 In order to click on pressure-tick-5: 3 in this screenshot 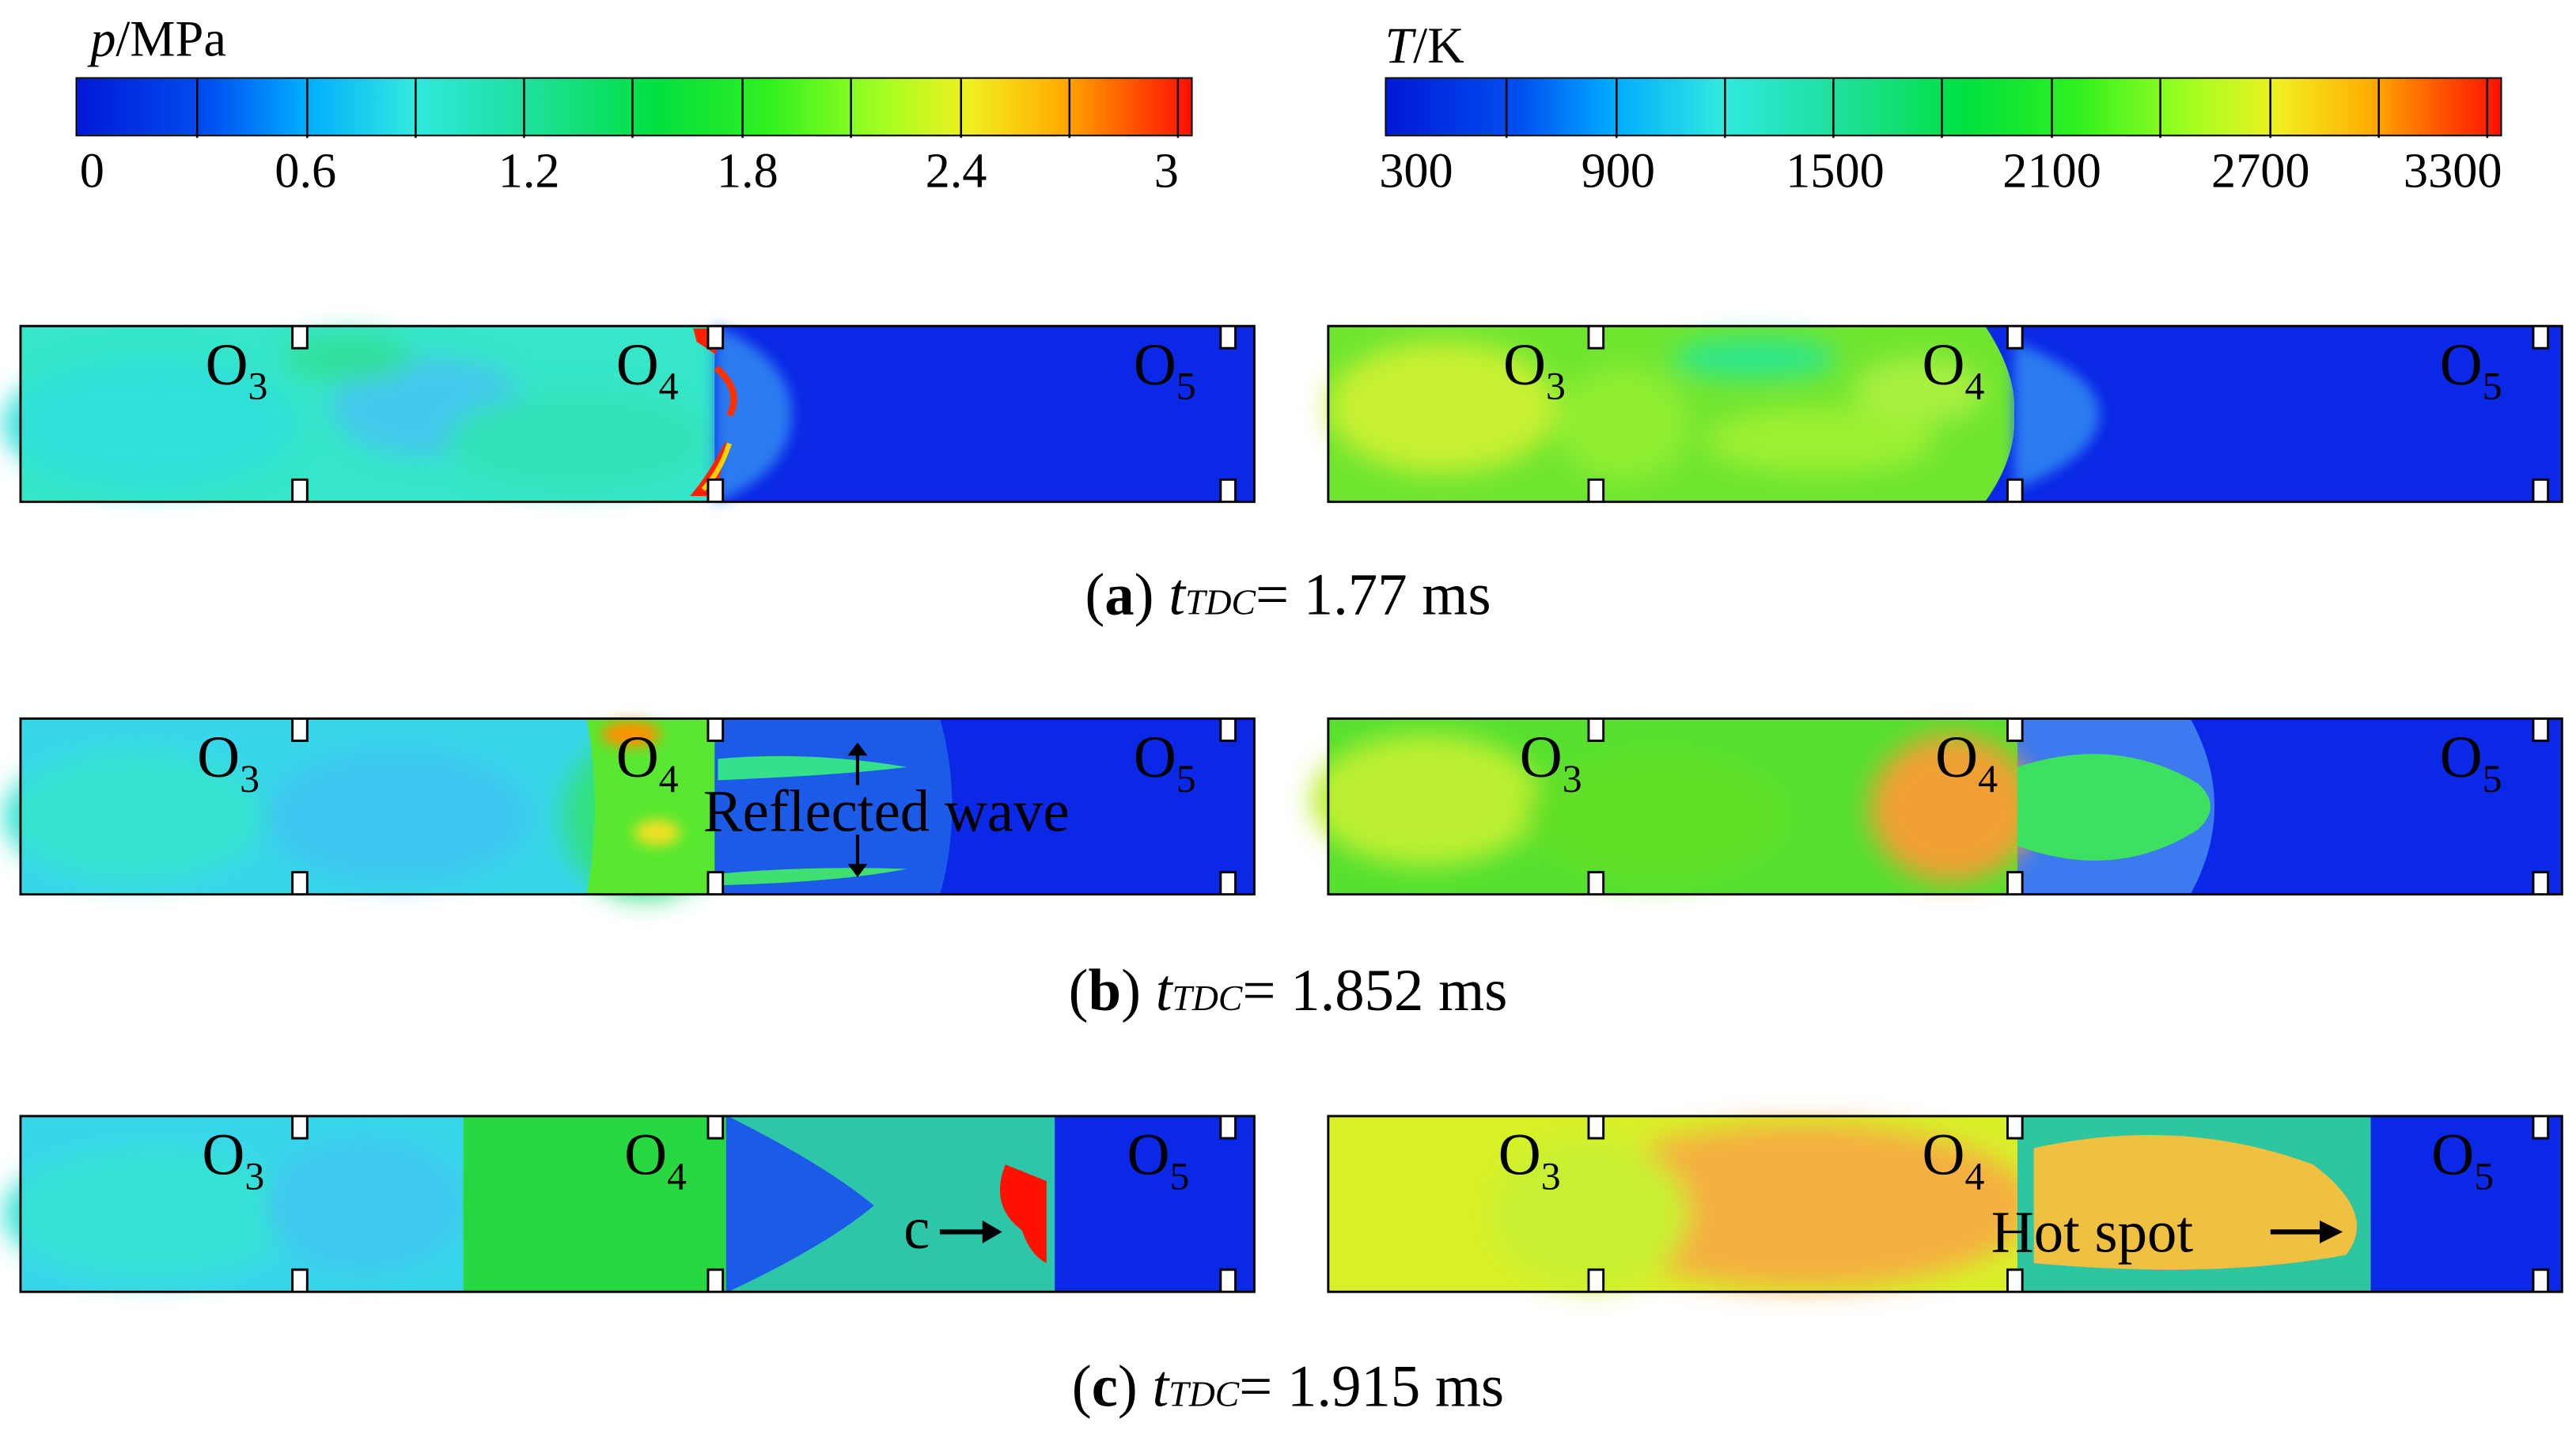, I will do `click(1166, 172)`.